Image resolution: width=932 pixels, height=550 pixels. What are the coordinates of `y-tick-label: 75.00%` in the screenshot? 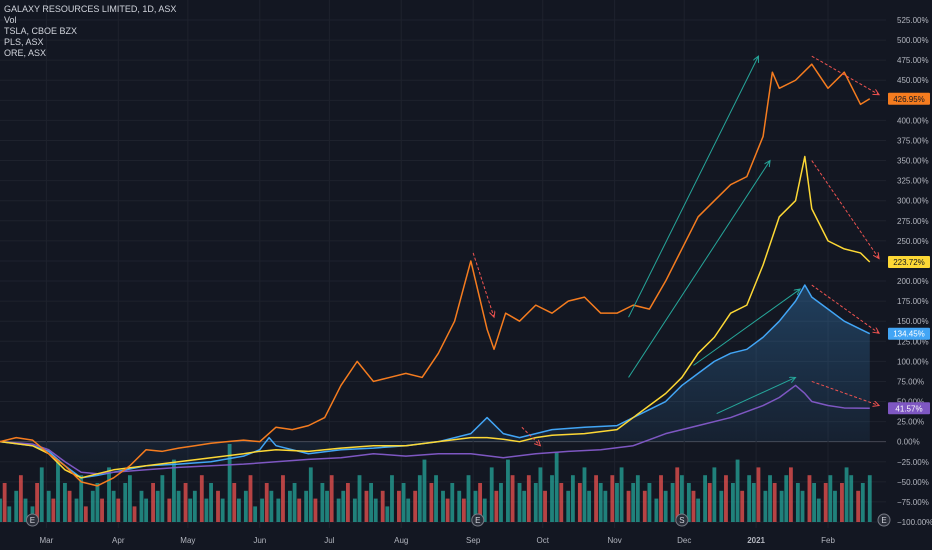 It's located at (910, 381).